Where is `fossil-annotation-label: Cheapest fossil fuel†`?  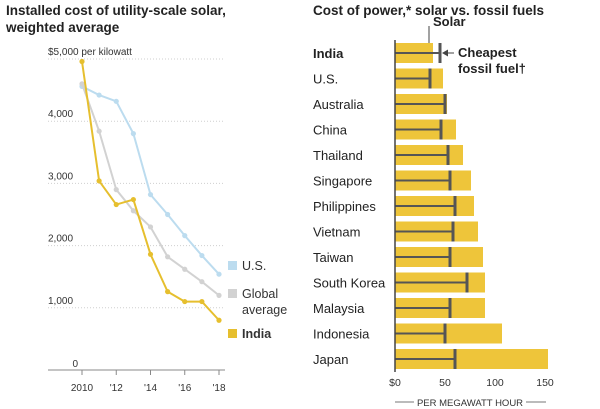
fossil-annotation-label: Cheapest fossil fuel† is located at coordinates (492, 60).